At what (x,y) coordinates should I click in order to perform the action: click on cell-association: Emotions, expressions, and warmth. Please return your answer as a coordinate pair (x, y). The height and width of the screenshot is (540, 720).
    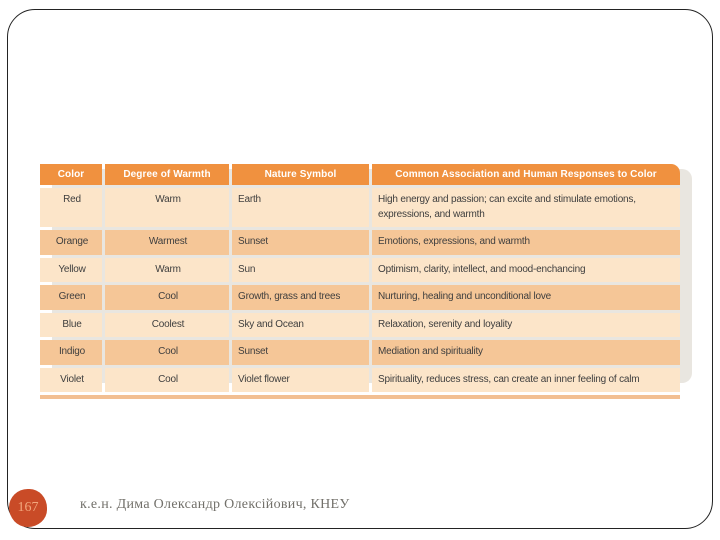
    Looking at the image, I should click on (526, 242).